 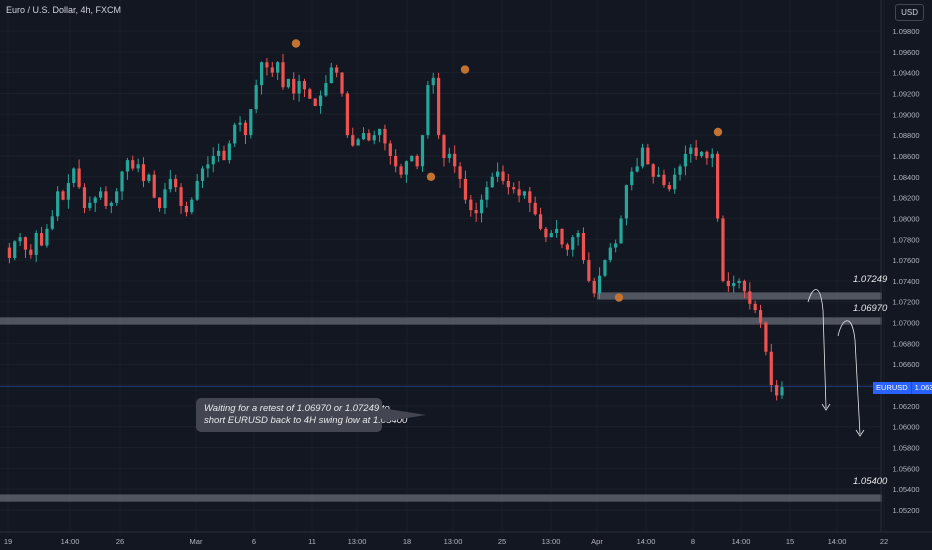 What do you see at coordinates (120, 541) in the screenshot?
I see `time-tick-label: 26` at bounding box center [120, 541].